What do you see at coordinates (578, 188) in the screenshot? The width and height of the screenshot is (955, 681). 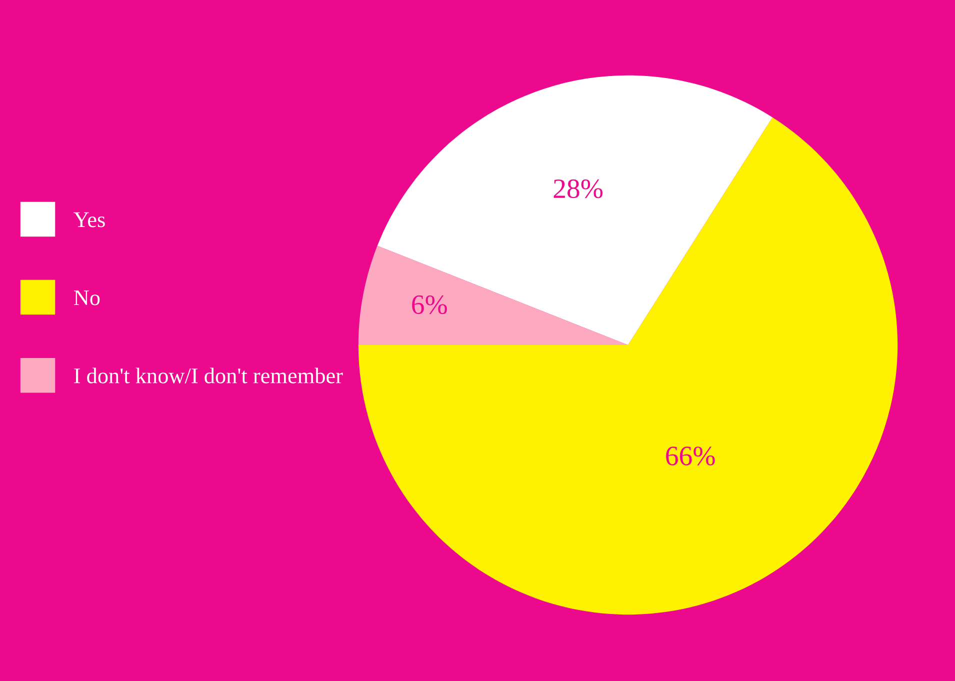 I see `data-label: 28%` at bounding box center [578, 188].